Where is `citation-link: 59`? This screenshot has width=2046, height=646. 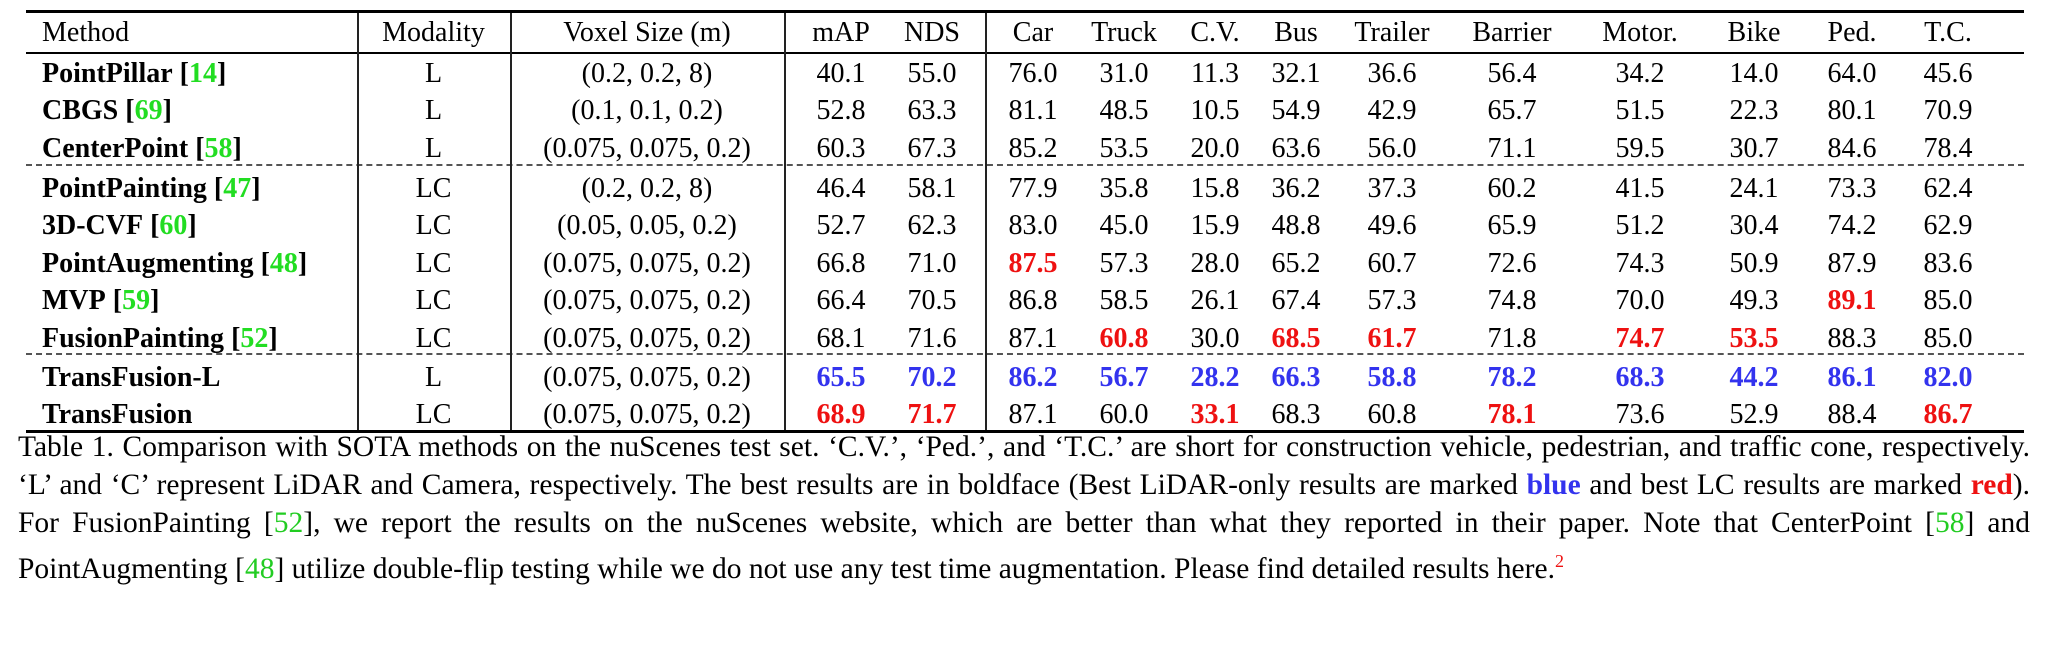
citation-link: 59 is located at coordinates (136, 301).